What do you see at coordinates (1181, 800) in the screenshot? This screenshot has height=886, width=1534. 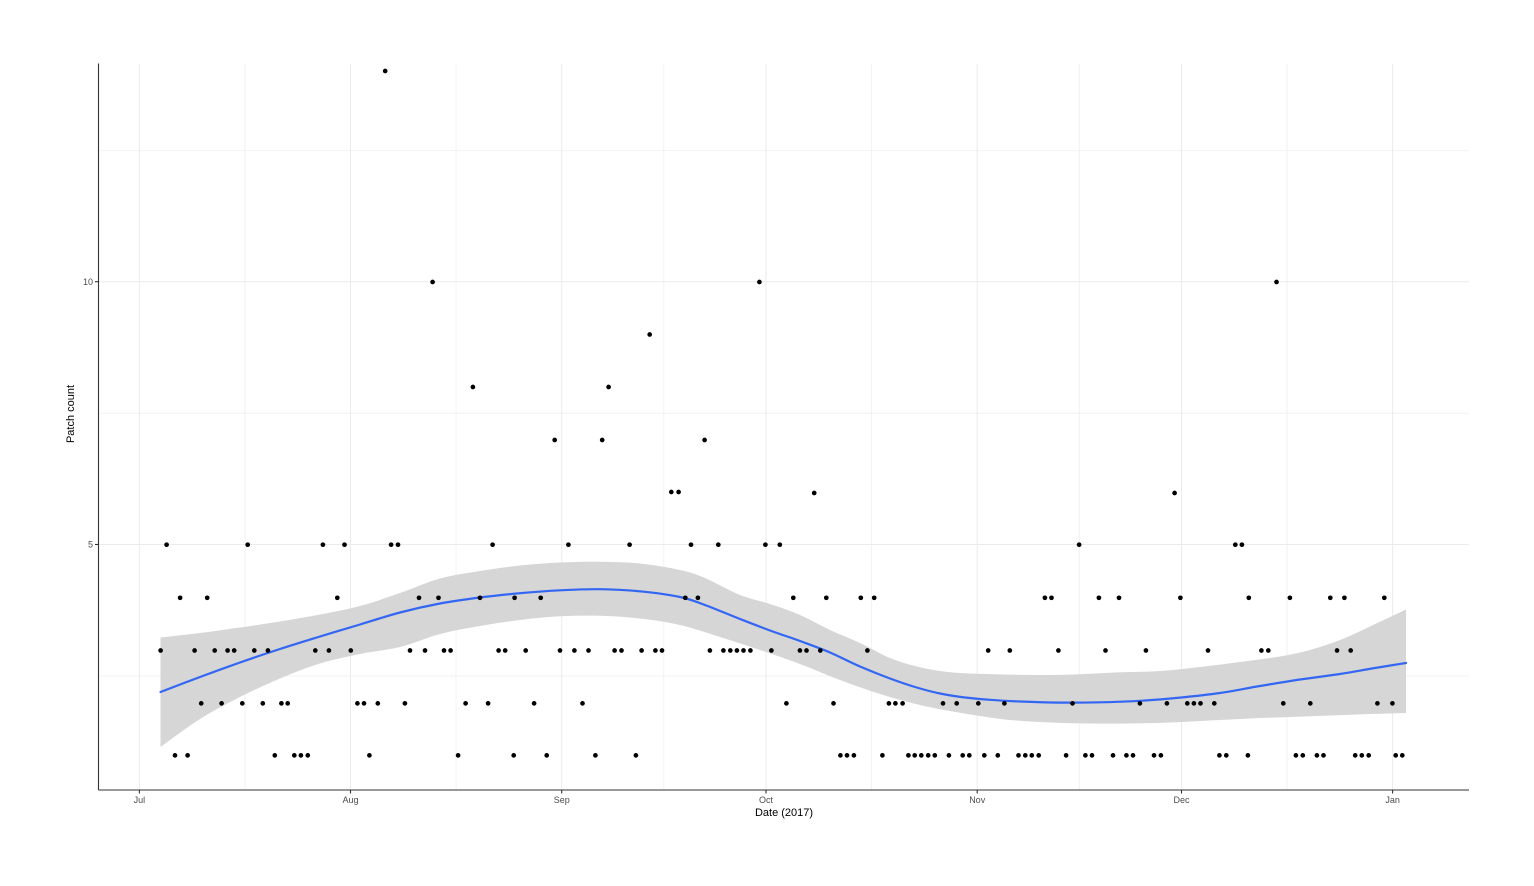 I see `svg-text: Dec` at bounding box center [1181, 800].